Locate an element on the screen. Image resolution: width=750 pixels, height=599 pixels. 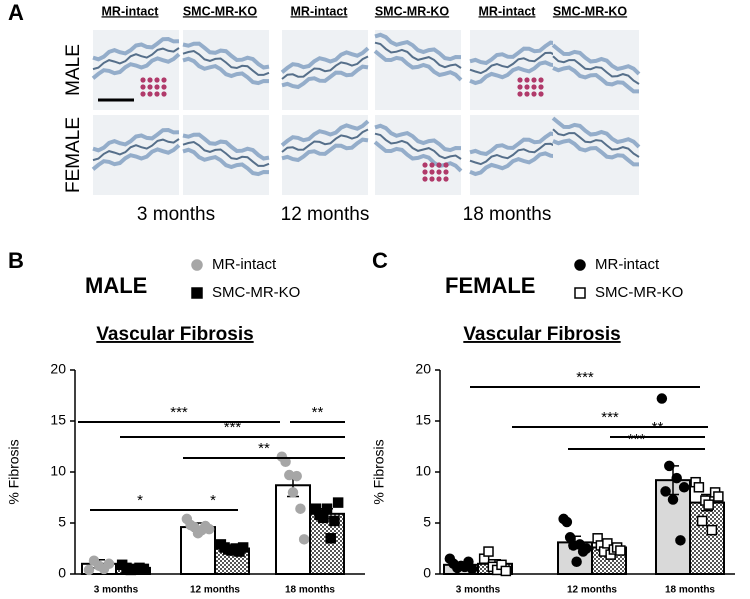
y-tick-label: 0 is located at coordinates (427, 573).